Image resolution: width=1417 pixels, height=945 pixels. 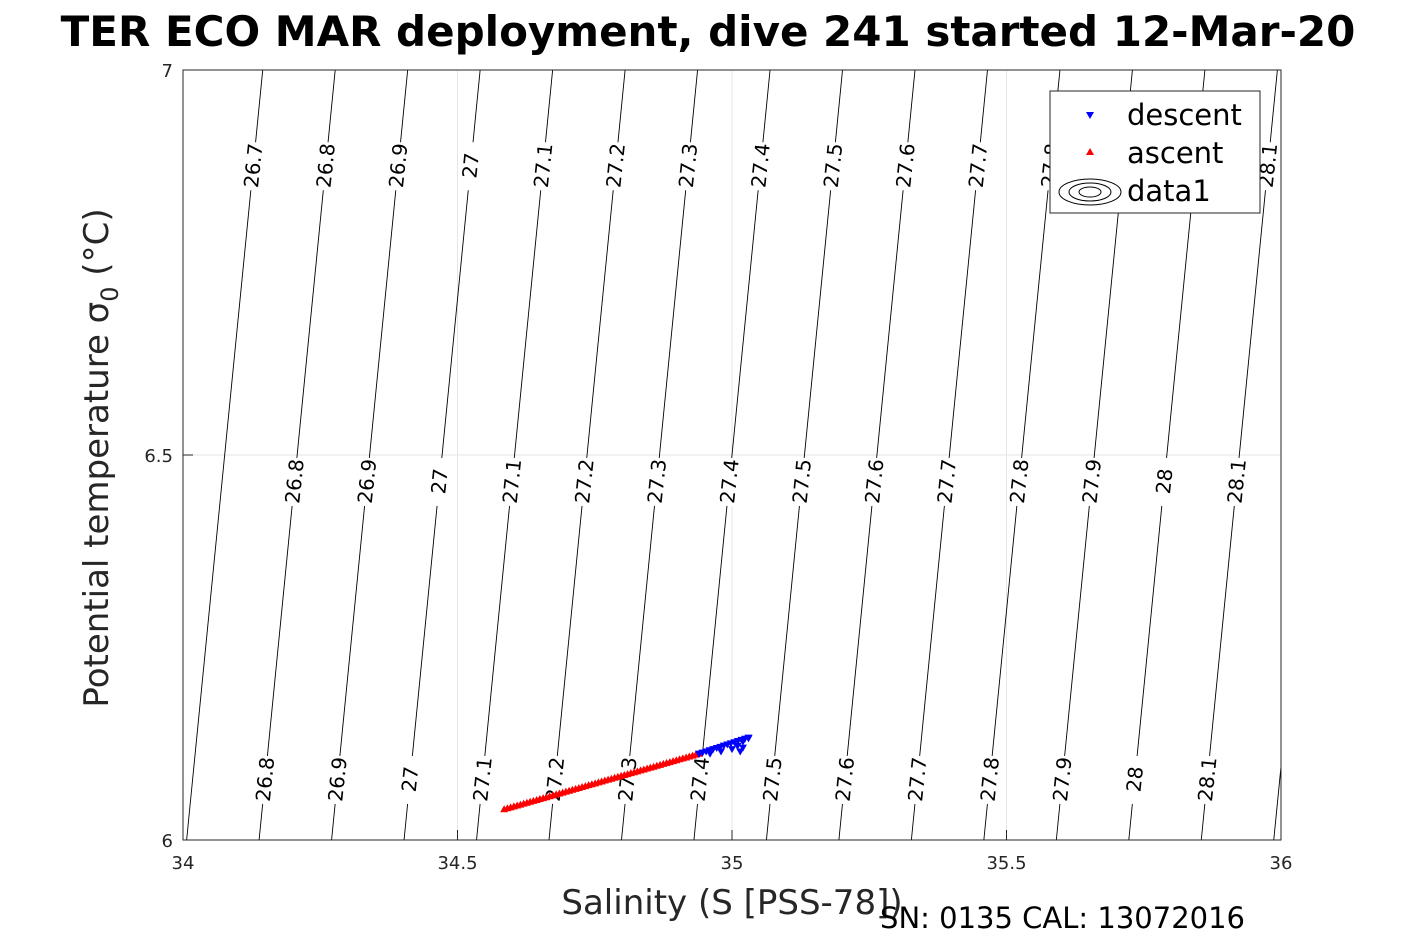 What do you see at coordinates (731, 903) in the screenshot?
I see `x-axis-label: Salinity (S [PSS-78])` at bounding box center [731, 903].